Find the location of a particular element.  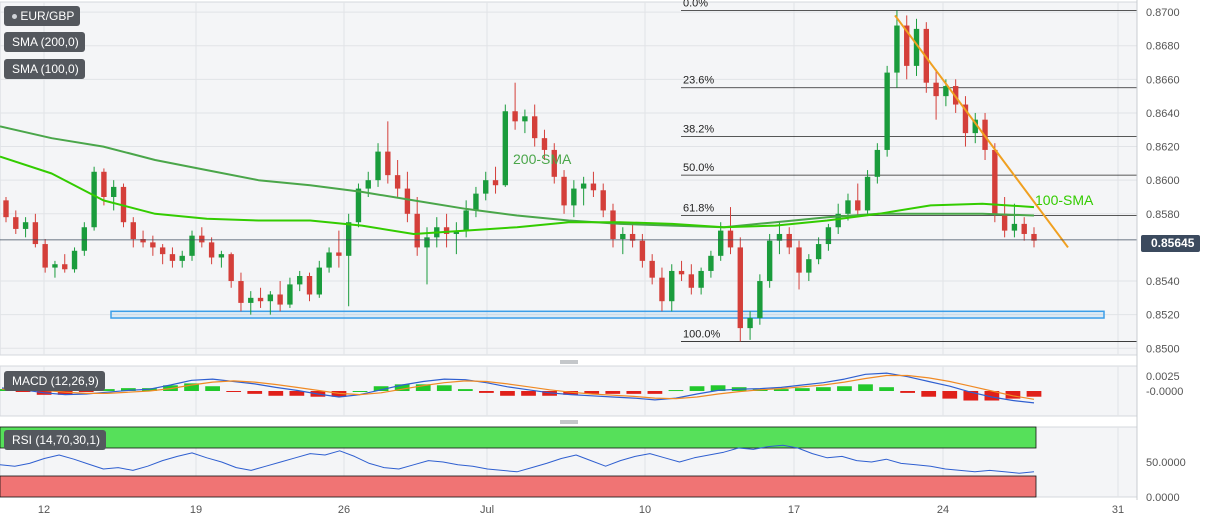

sma100-legend-label: SMA (100,0) is located at coordinates (45, 69).